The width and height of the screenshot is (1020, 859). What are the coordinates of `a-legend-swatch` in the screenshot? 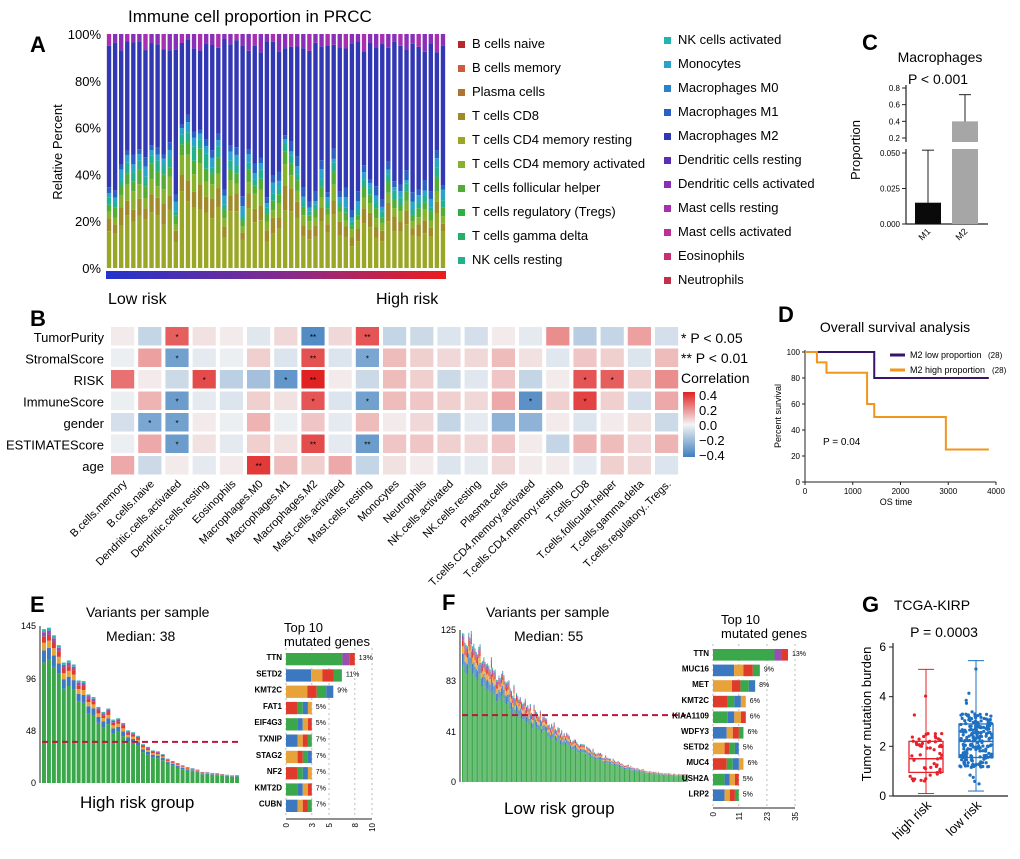 It's located at (461, 116).